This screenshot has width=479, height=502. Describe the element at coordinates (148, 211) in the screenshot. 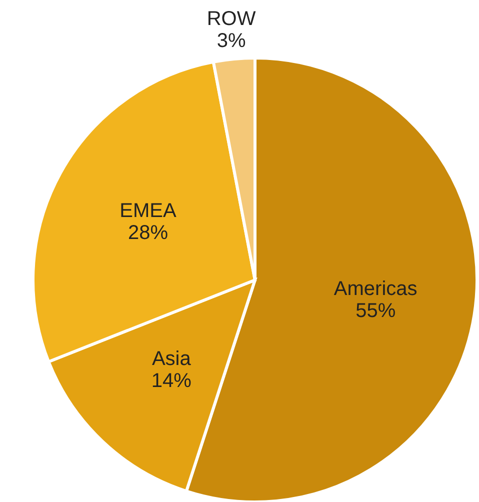

I see `slice-label: EMEA` at that location.